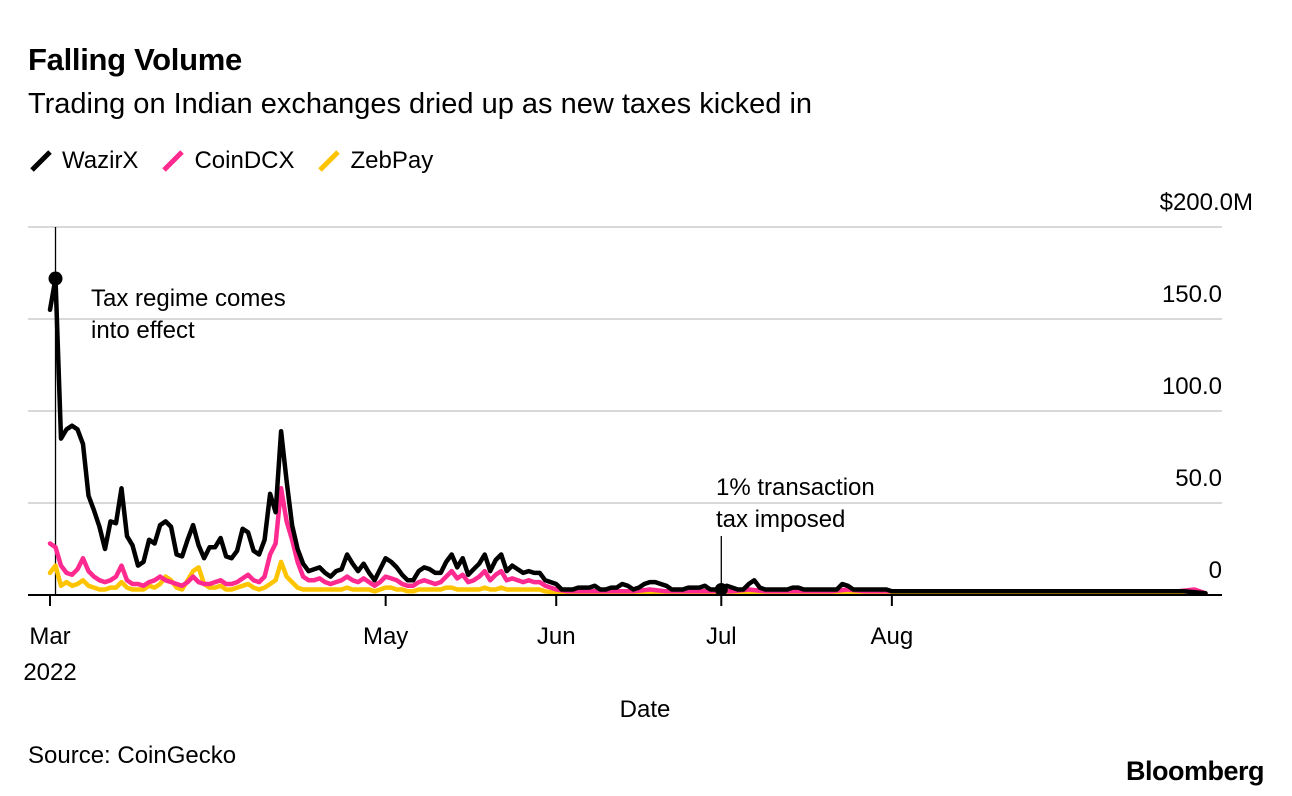 Image resolution: width=1292 pixels, height=796 pixels. What do you see at coordinates (780, 519) in the screenshot?
I see `annotation-text: tax imposed` at bounding box center [780, 519].